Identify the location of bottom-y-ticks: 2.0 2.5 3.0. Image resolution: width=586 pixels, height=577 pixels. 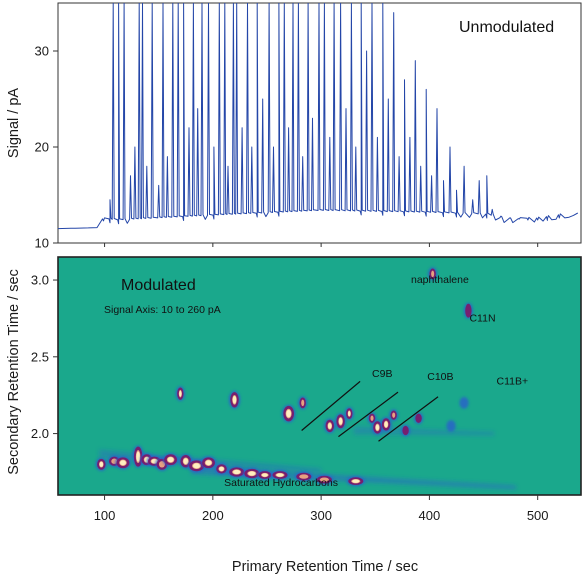
(44, 357).